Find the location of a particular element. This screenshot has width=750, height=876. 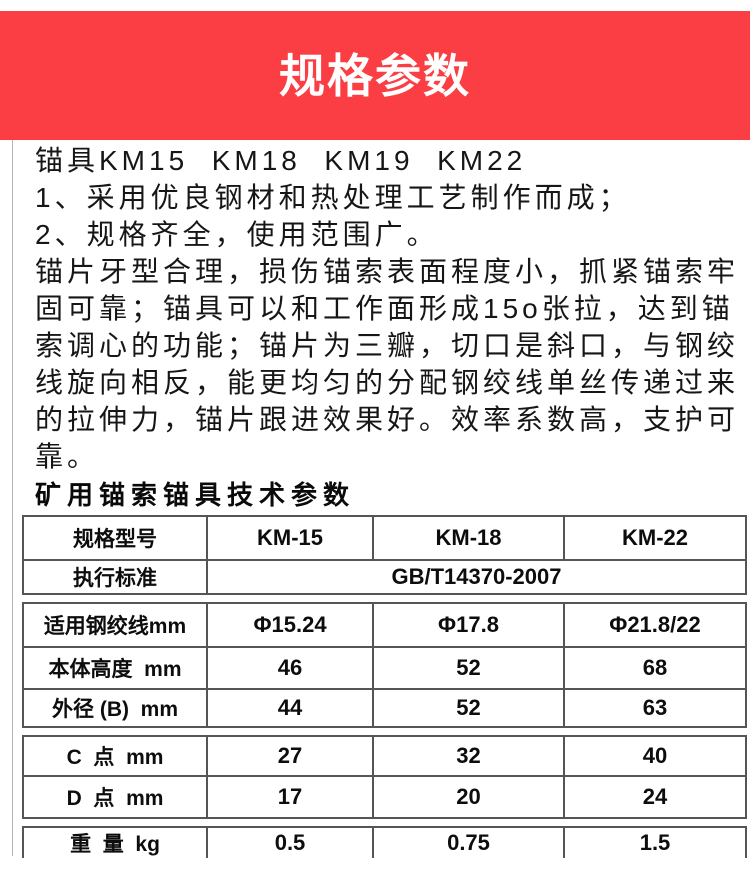

intro-line: 2、规格齐全，使用范围广。 is located at coordinates (237, 234).